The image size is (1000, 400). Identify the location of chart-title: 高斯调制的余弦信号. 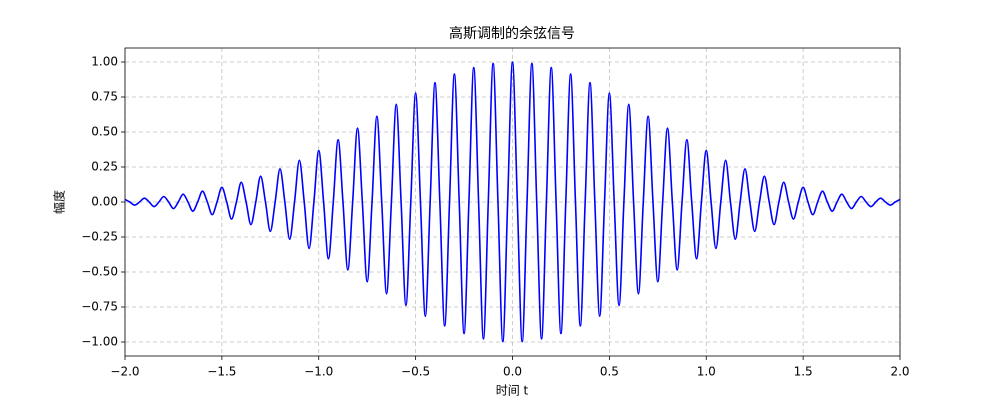
(512, 33).